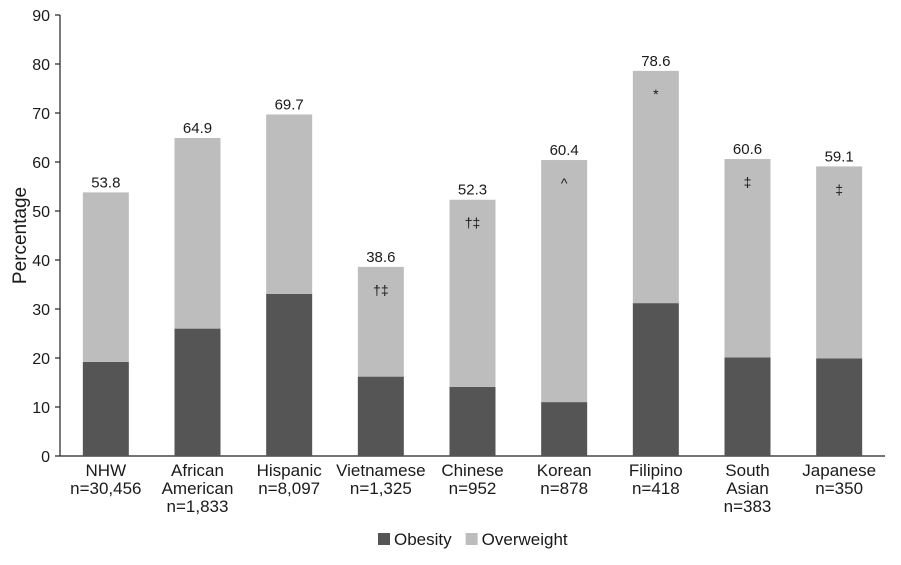 This screenshot has height=565, width=901. I want to click on bar-total-label: 64.9, so click(197, 128).